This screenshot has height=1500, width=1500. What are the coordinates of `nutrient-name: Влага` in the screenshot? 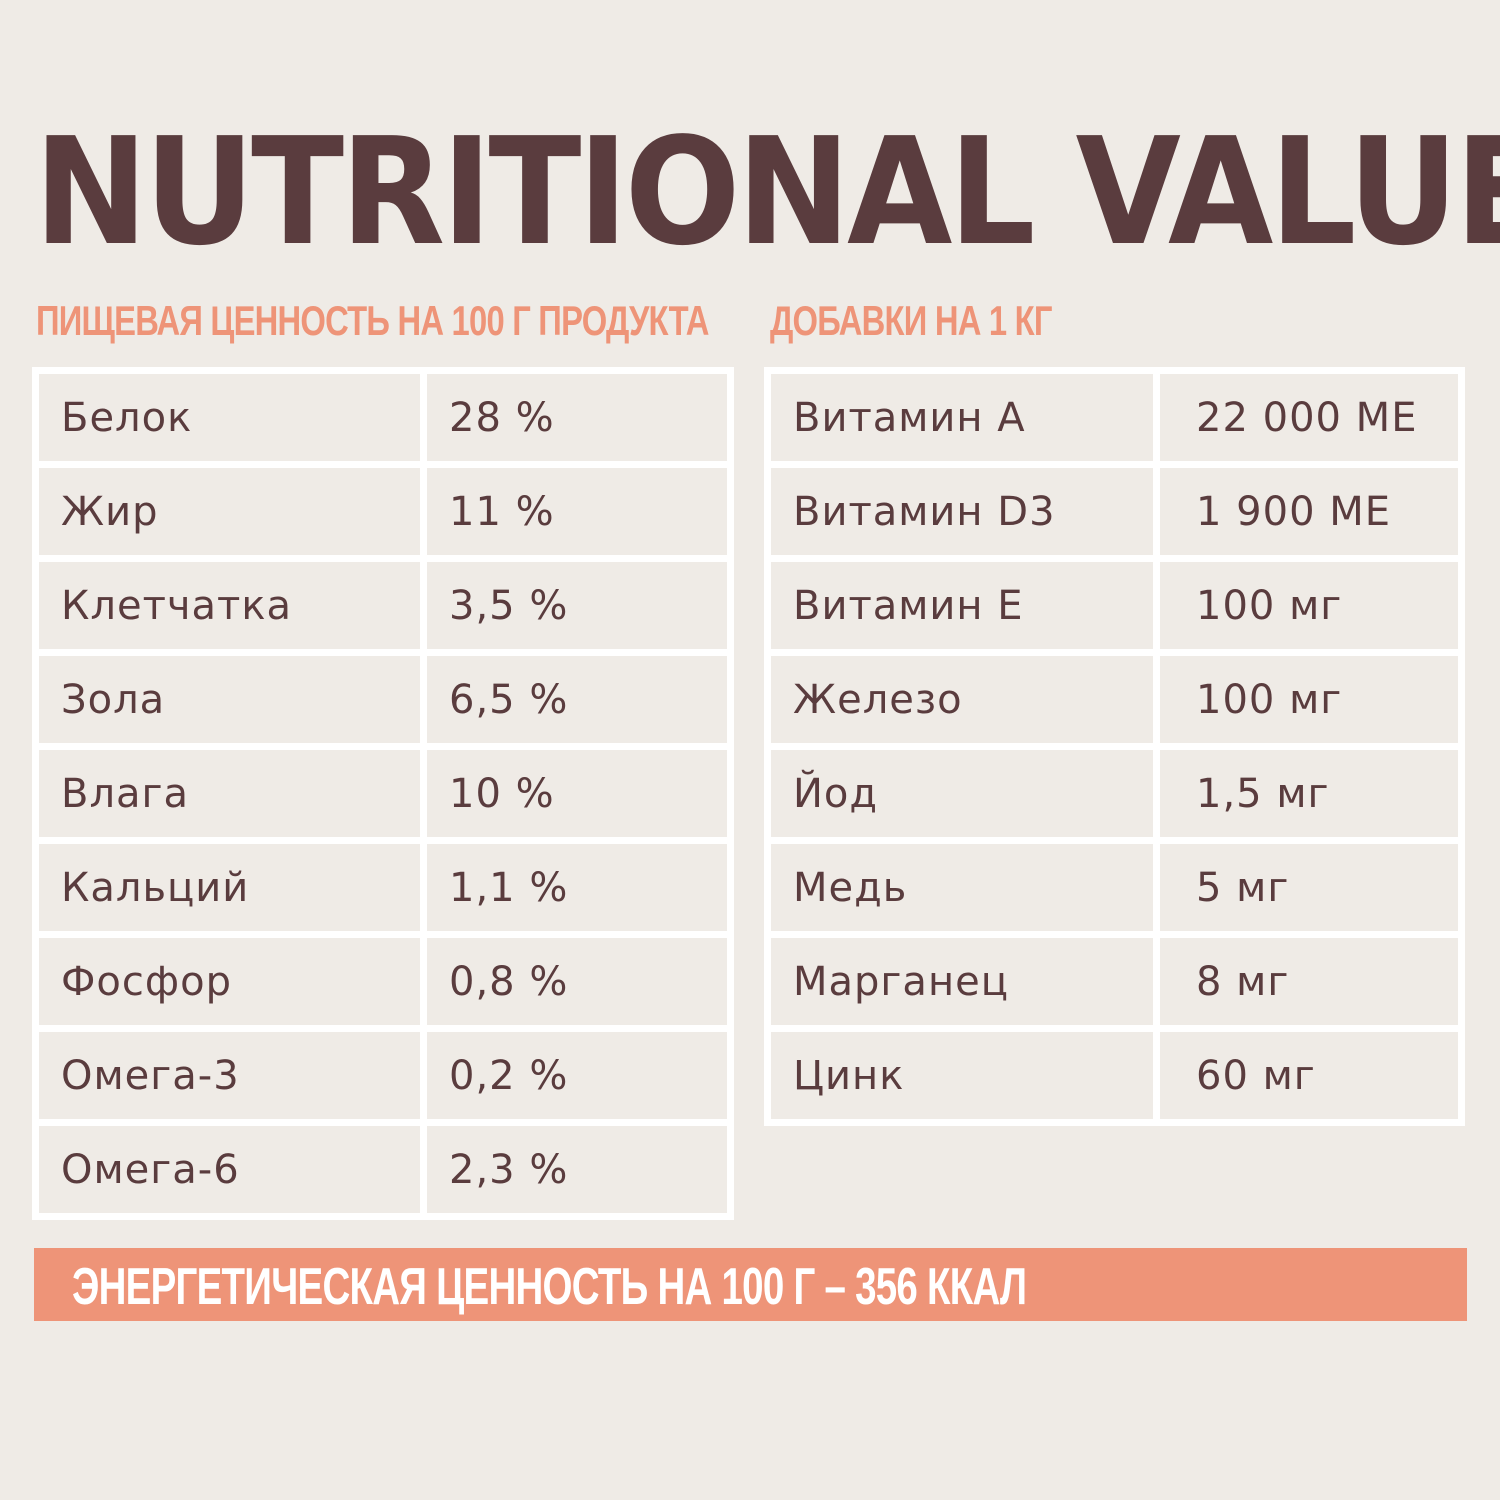 It's located at (229, 793).